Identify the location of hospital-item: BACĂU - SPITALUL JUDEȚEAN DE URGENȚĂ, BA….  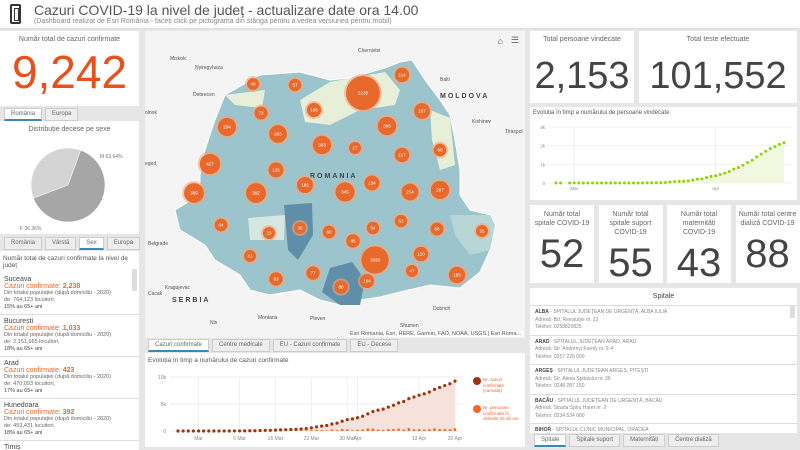
(663, 409).